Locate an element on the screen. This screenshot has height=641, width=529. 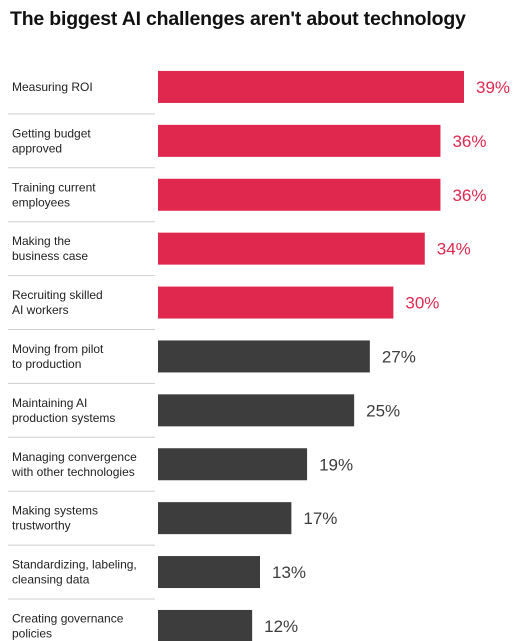
category-label-line: business case is located at coordinates (50, 256).